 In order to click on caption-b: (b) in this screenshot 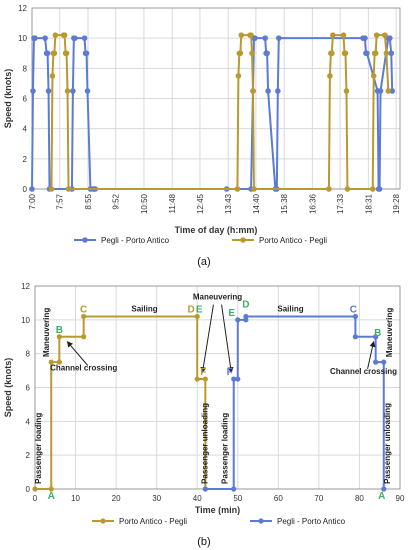, I will do `click(203, 542)`.